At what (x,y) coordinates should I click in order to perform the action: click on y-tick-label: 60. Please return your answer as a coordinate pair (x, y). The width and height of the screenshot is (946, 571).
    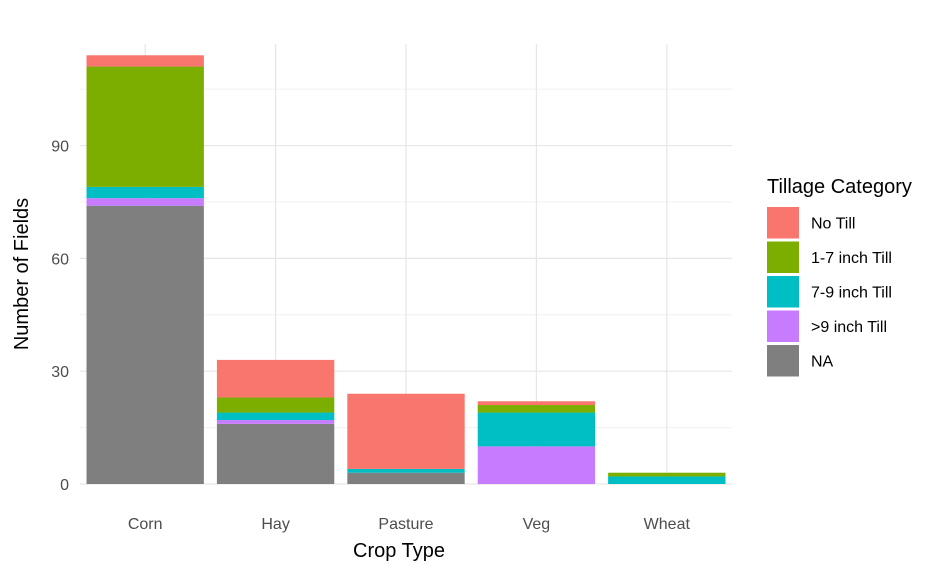
    Looking at the image, I should click on (60, 259).